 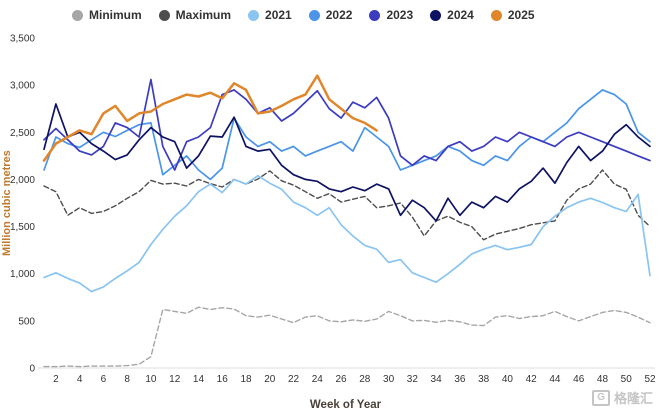 I want to click on y-tick-label: 1,500, so click(x=22, y=227).